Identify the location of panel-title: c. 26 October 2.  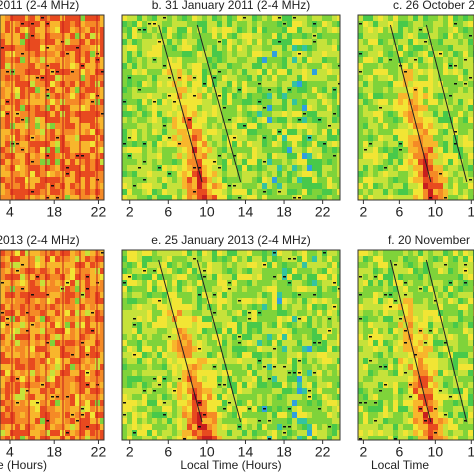
(433, 6).